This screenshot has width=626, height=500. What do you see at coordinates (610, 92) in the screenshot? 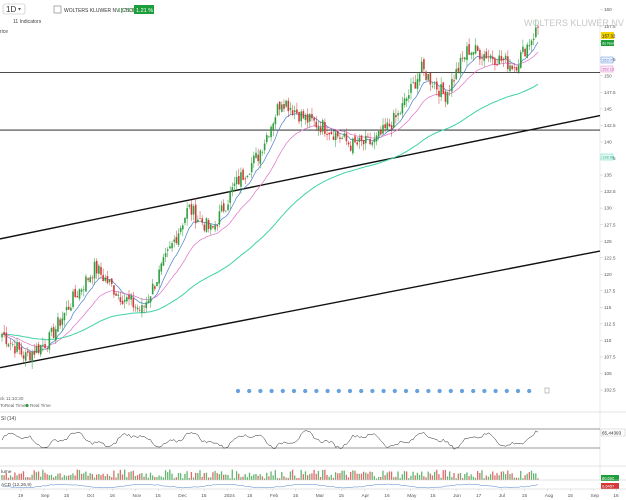
I see `y-tick-label: 147.5` at bounding box center [610, 92].